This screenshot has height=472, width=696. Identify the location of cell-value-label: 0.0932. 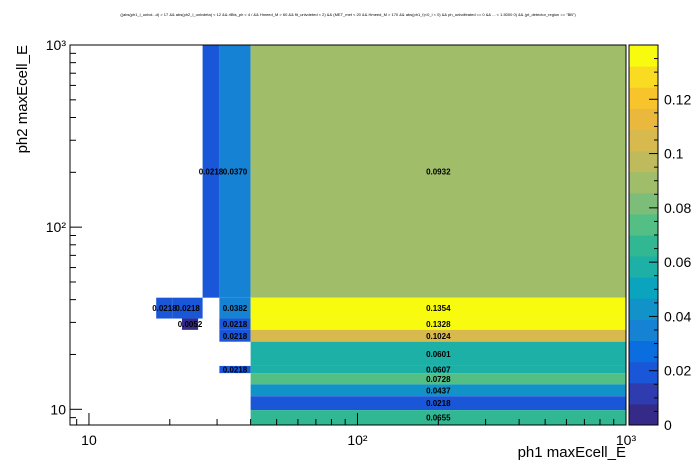
(438, 171).